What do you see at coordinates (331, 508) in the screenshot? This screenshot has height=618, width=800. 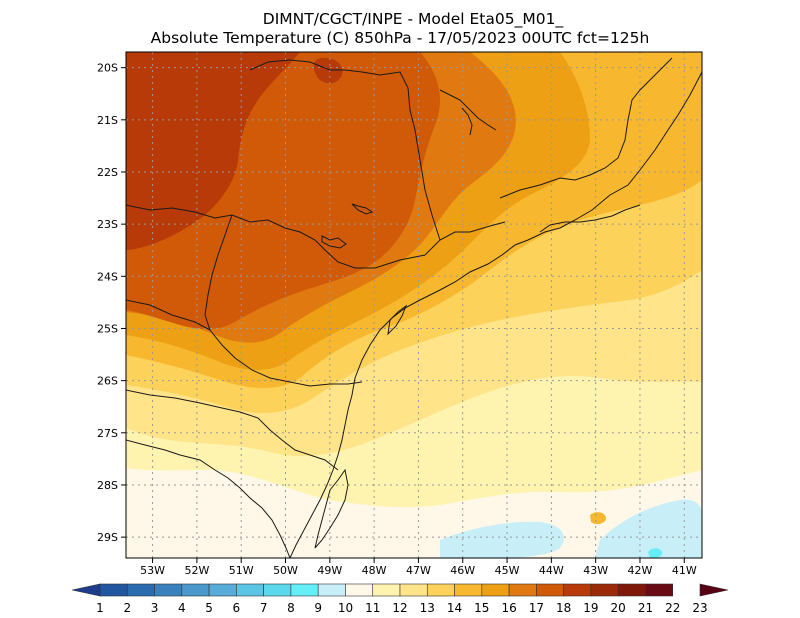 I see `lagoon-outline` at bounding box center [331, 508].